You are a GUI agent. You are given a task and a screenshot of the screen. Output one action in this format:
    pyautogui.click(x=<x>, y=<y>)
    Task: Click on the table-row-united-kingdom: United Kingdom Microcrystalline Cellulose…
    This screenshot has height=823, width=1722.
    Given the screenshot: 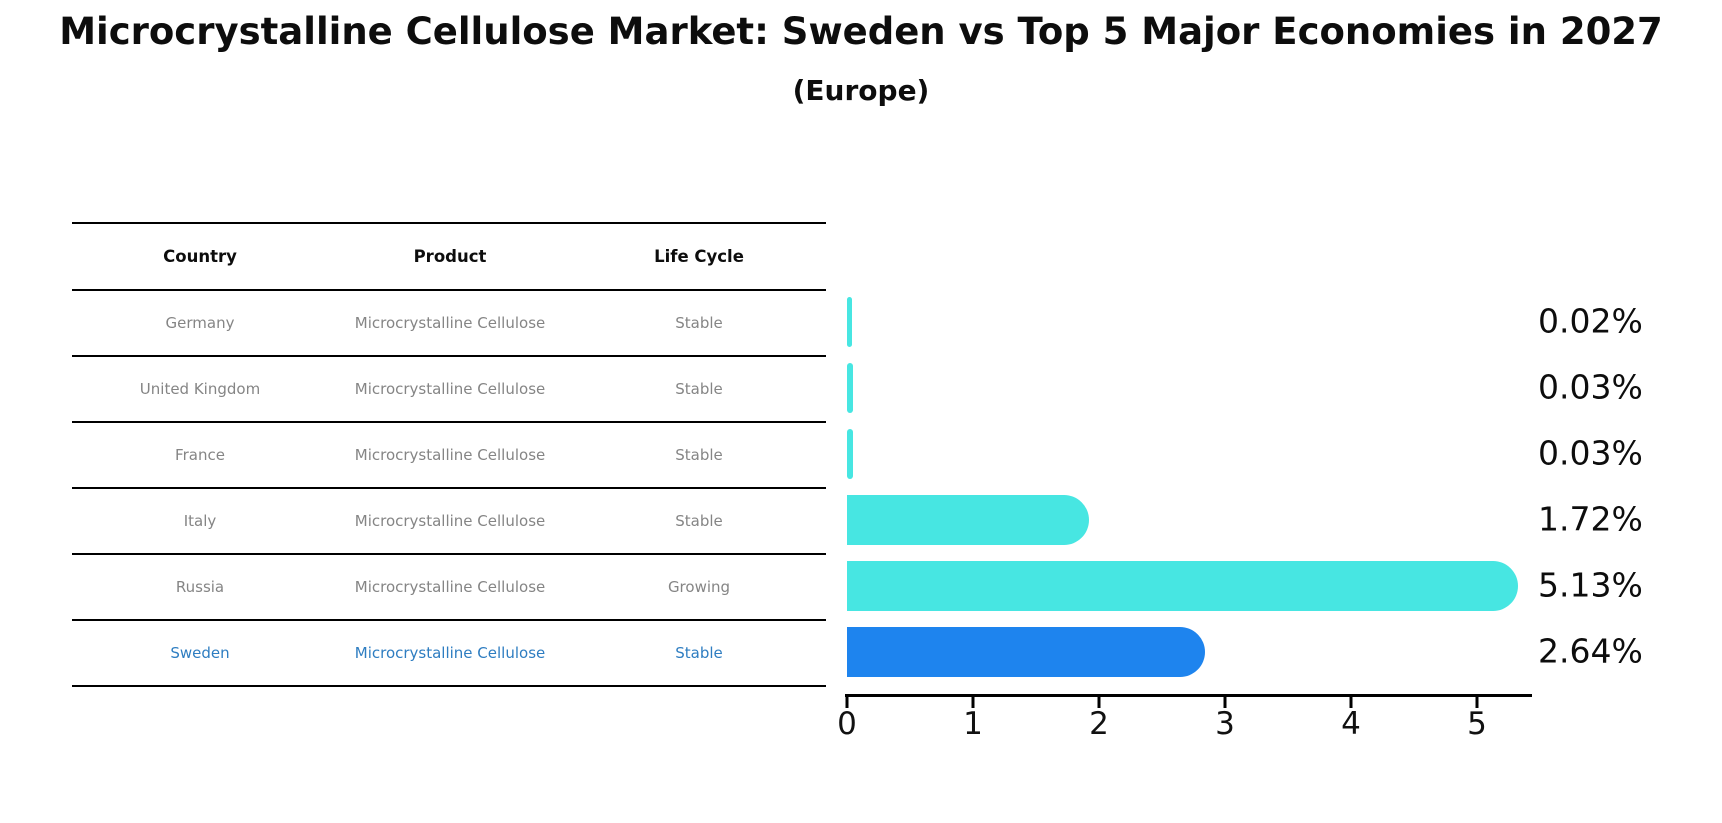 What is the action you would take?
    pyautogui.click(x=449, y=390)
    